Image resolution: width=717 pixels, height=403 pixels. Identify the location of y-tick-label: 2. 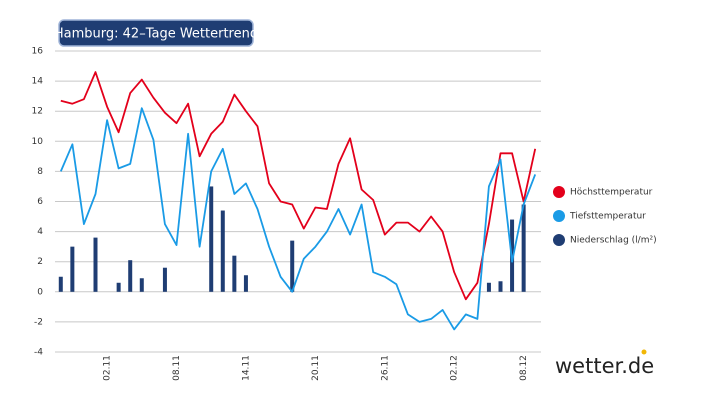
(40, 262).